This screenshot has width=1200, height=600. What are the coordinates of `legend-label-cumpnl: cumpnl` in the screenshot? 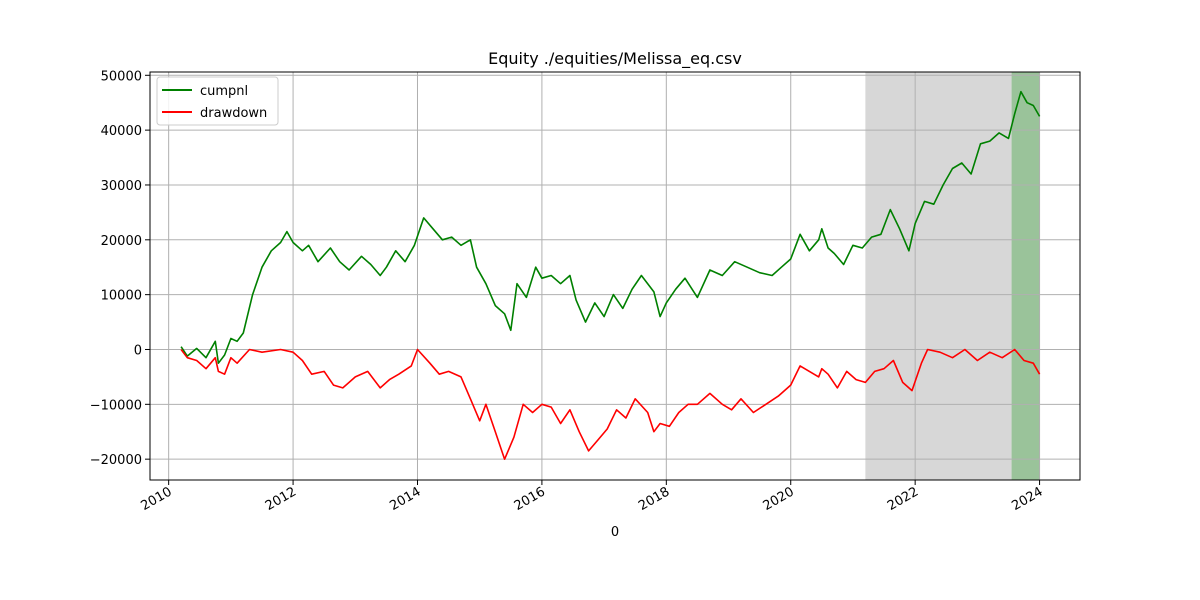 It's located at (224, 91).